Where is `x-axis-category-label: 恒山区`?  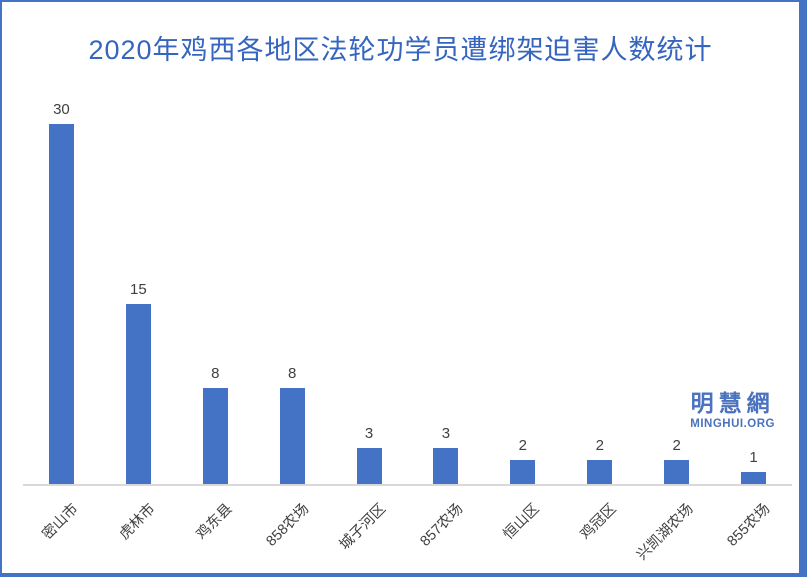
x-axis-category-label: 恒山区 is located at coordinates (522, 521).